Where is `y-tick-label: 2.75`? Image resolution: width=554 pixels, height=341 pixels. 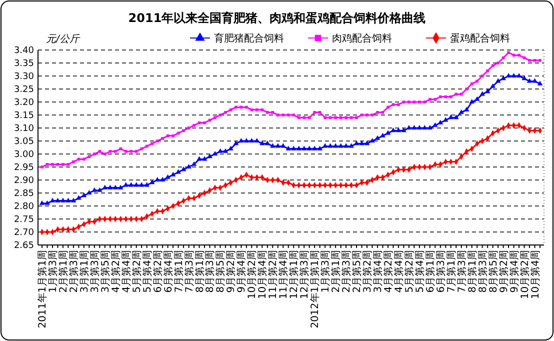 y-tick-label: 2.75 is located at coordinates (24, 220).